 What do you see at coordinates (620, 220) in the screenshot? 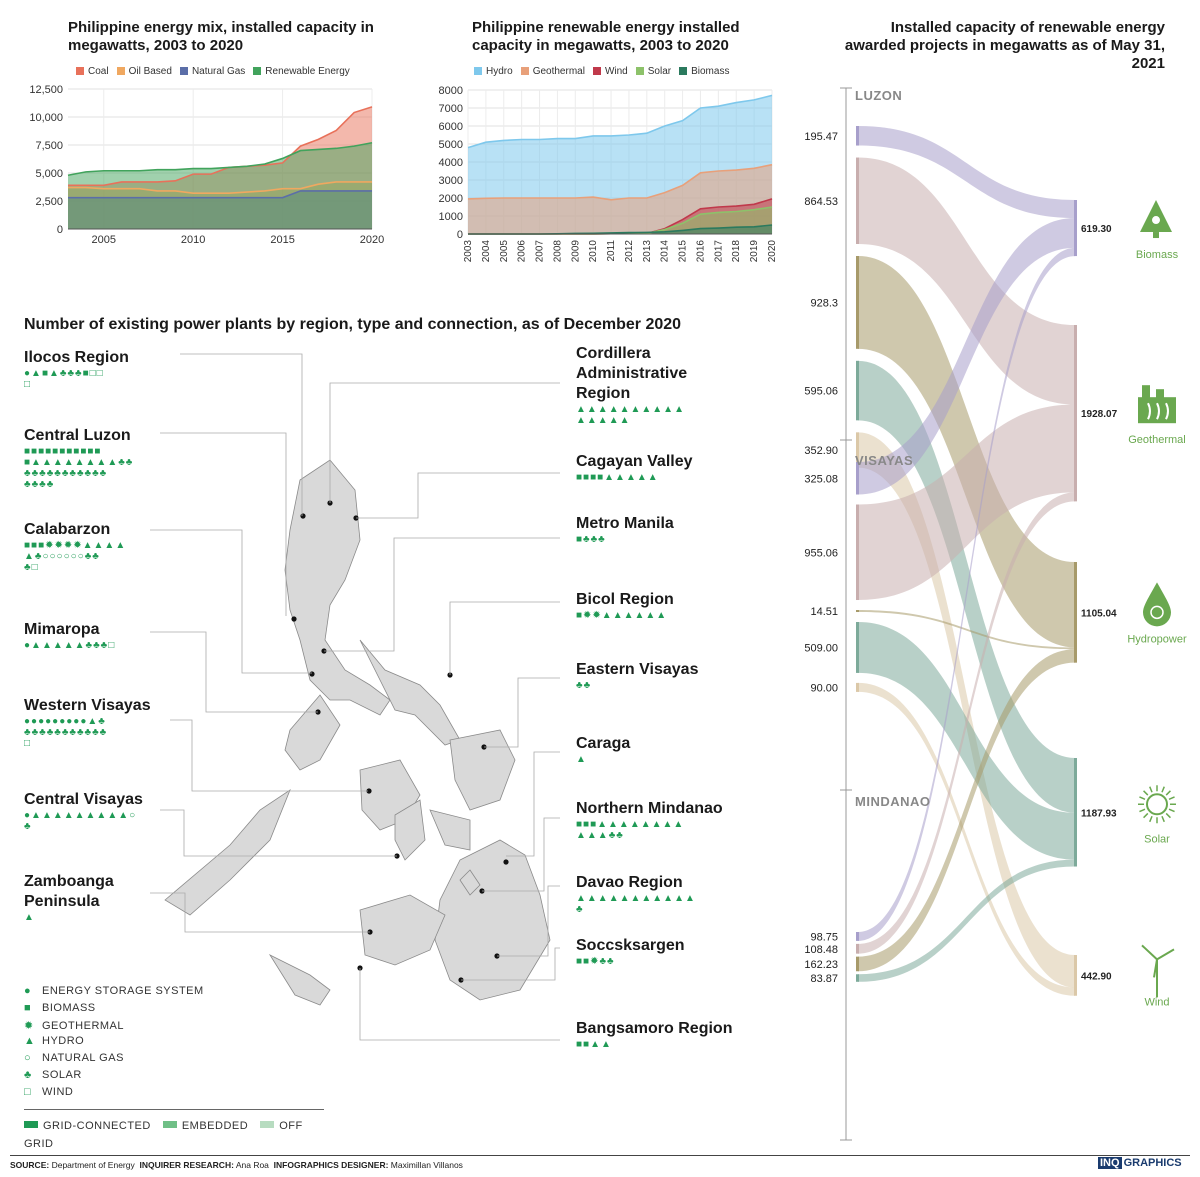
I see `area-solar` at bounding box center [620, 220].